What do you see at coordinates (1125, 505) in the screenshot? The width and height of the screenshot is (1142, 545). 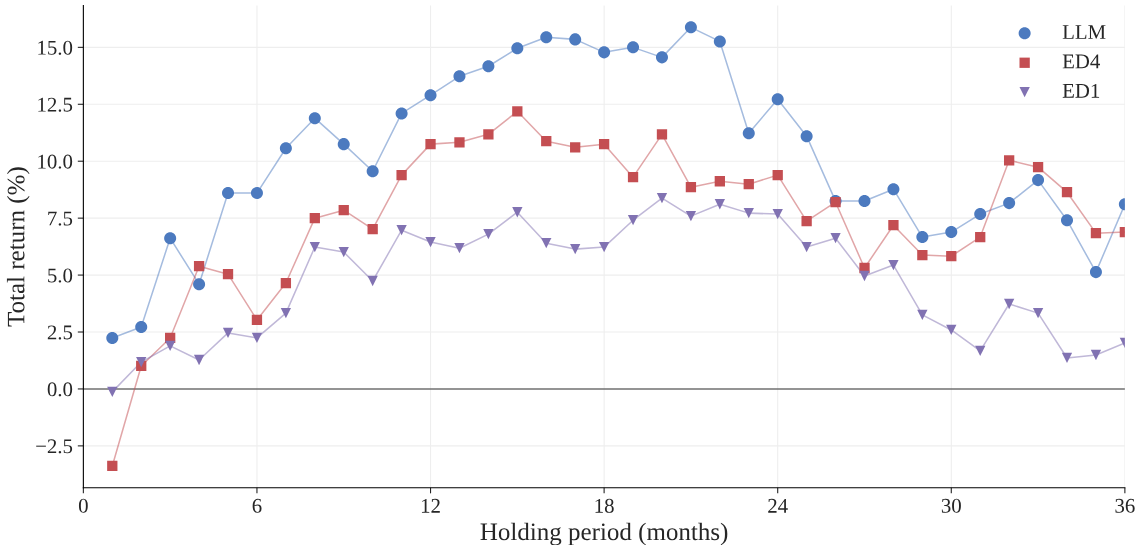 I see `x-tick-label: 36` at bounding box center [1125, 505].